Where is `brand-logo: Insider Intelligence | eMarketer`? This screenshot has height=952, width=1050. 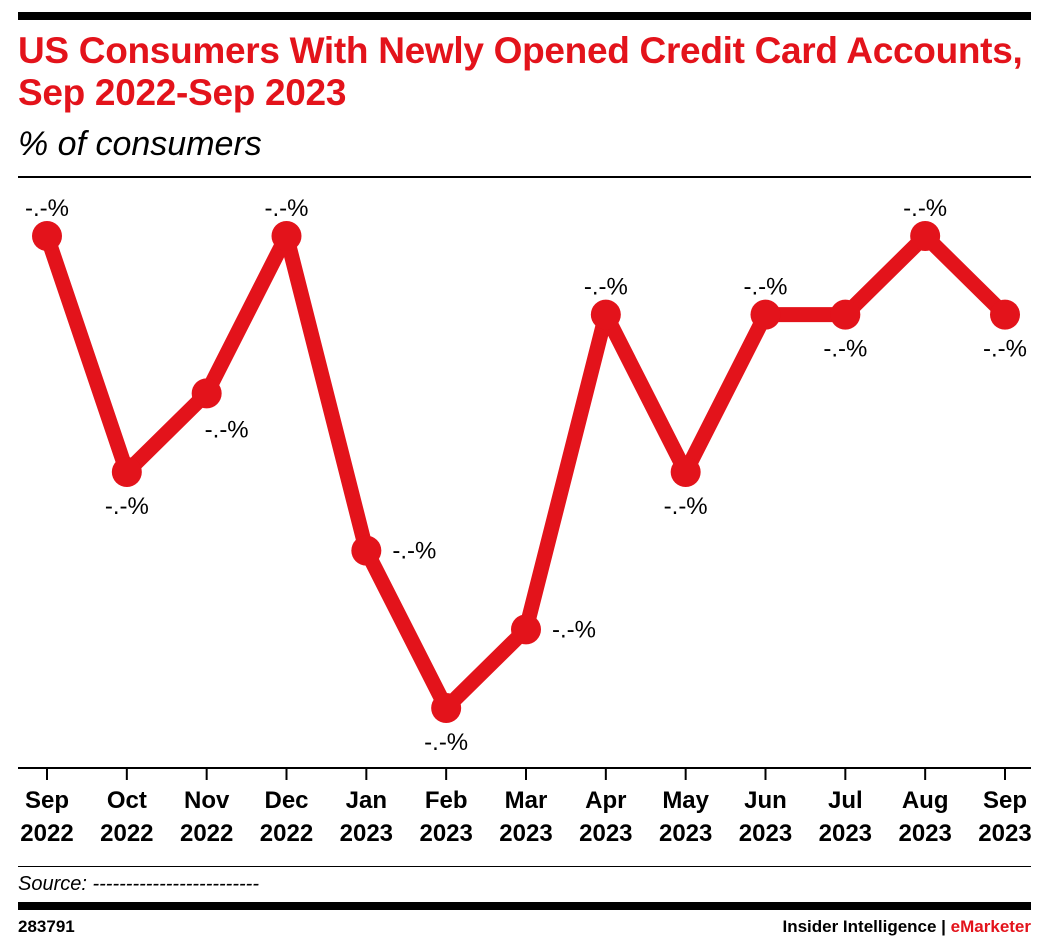 brand-logo: Insider Intelligence | eMarketer is located at coordinates (906, 927).